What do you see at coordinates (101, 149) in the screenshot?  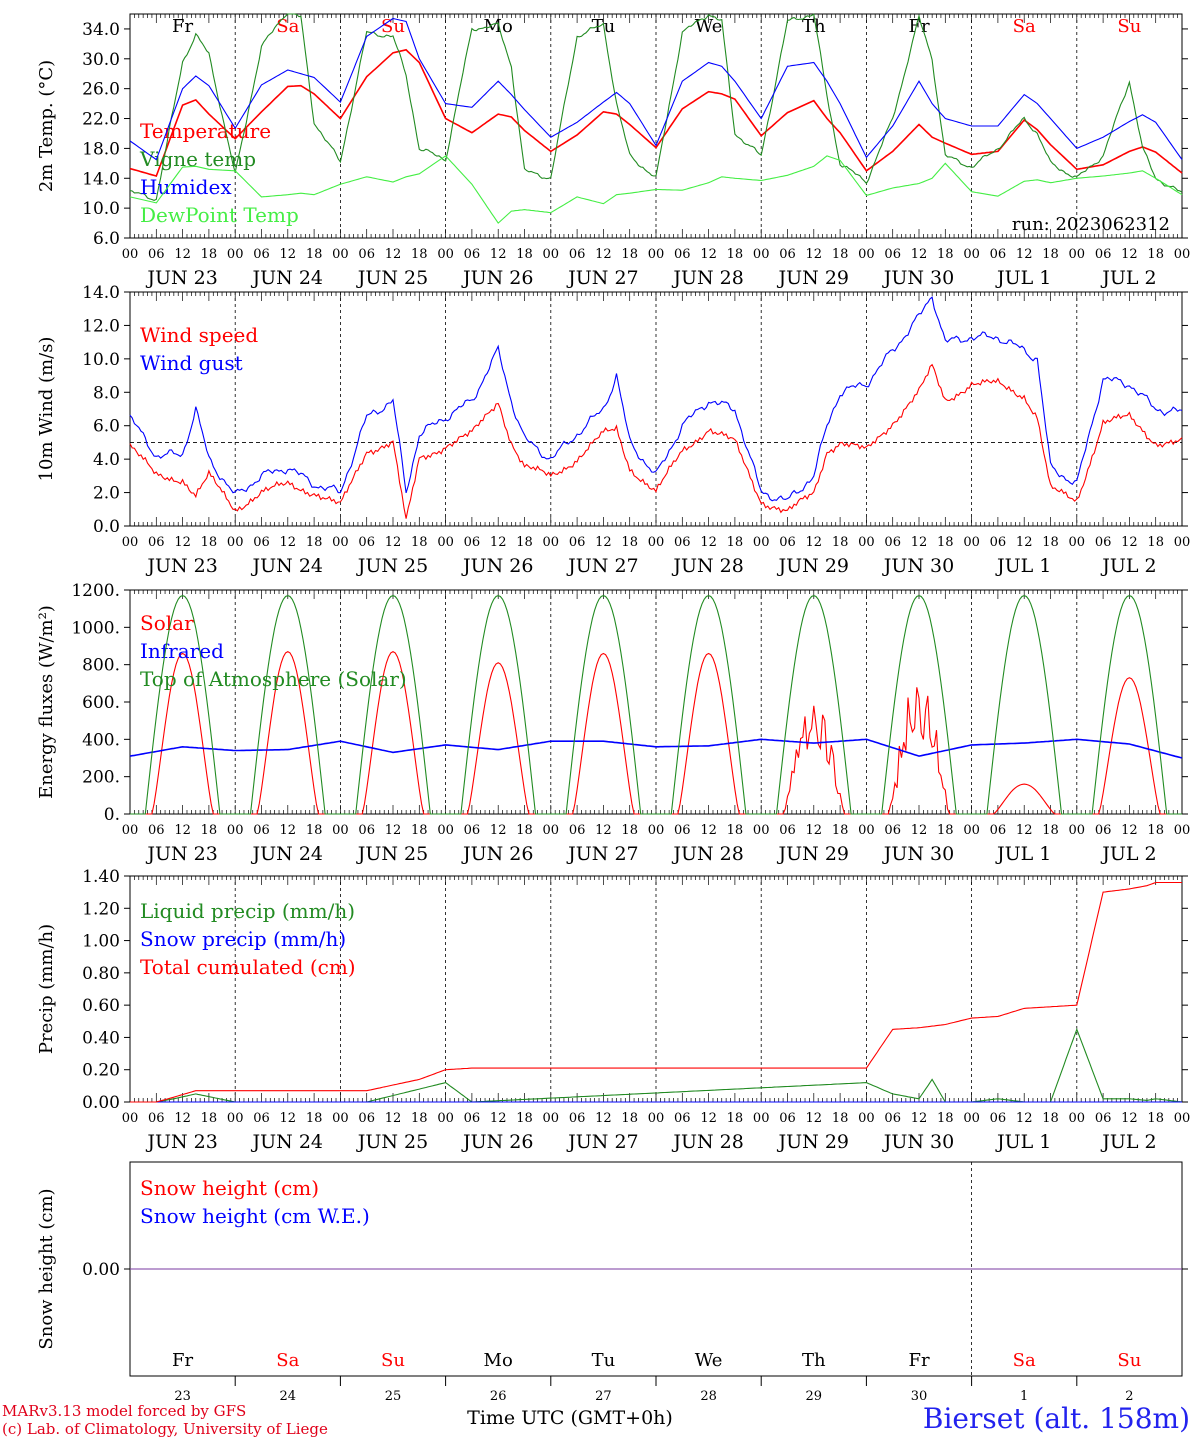 I see `y-tick-label: 18.0` at bounding box center [101, 149].